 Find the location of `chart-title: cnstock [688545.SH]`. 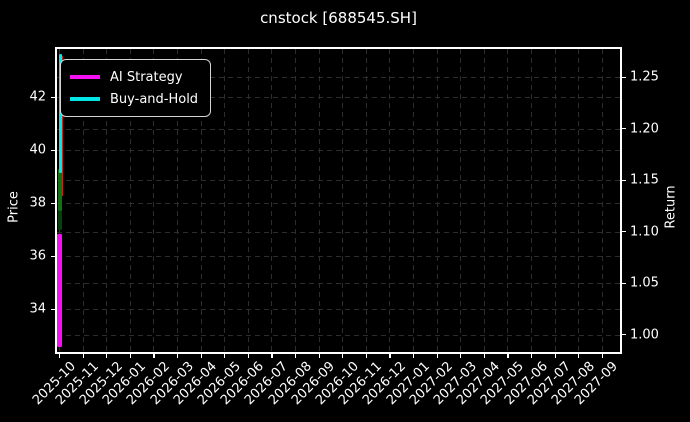

chart-title: cnstock [688545.SH] is located at coordinates (338, 18).